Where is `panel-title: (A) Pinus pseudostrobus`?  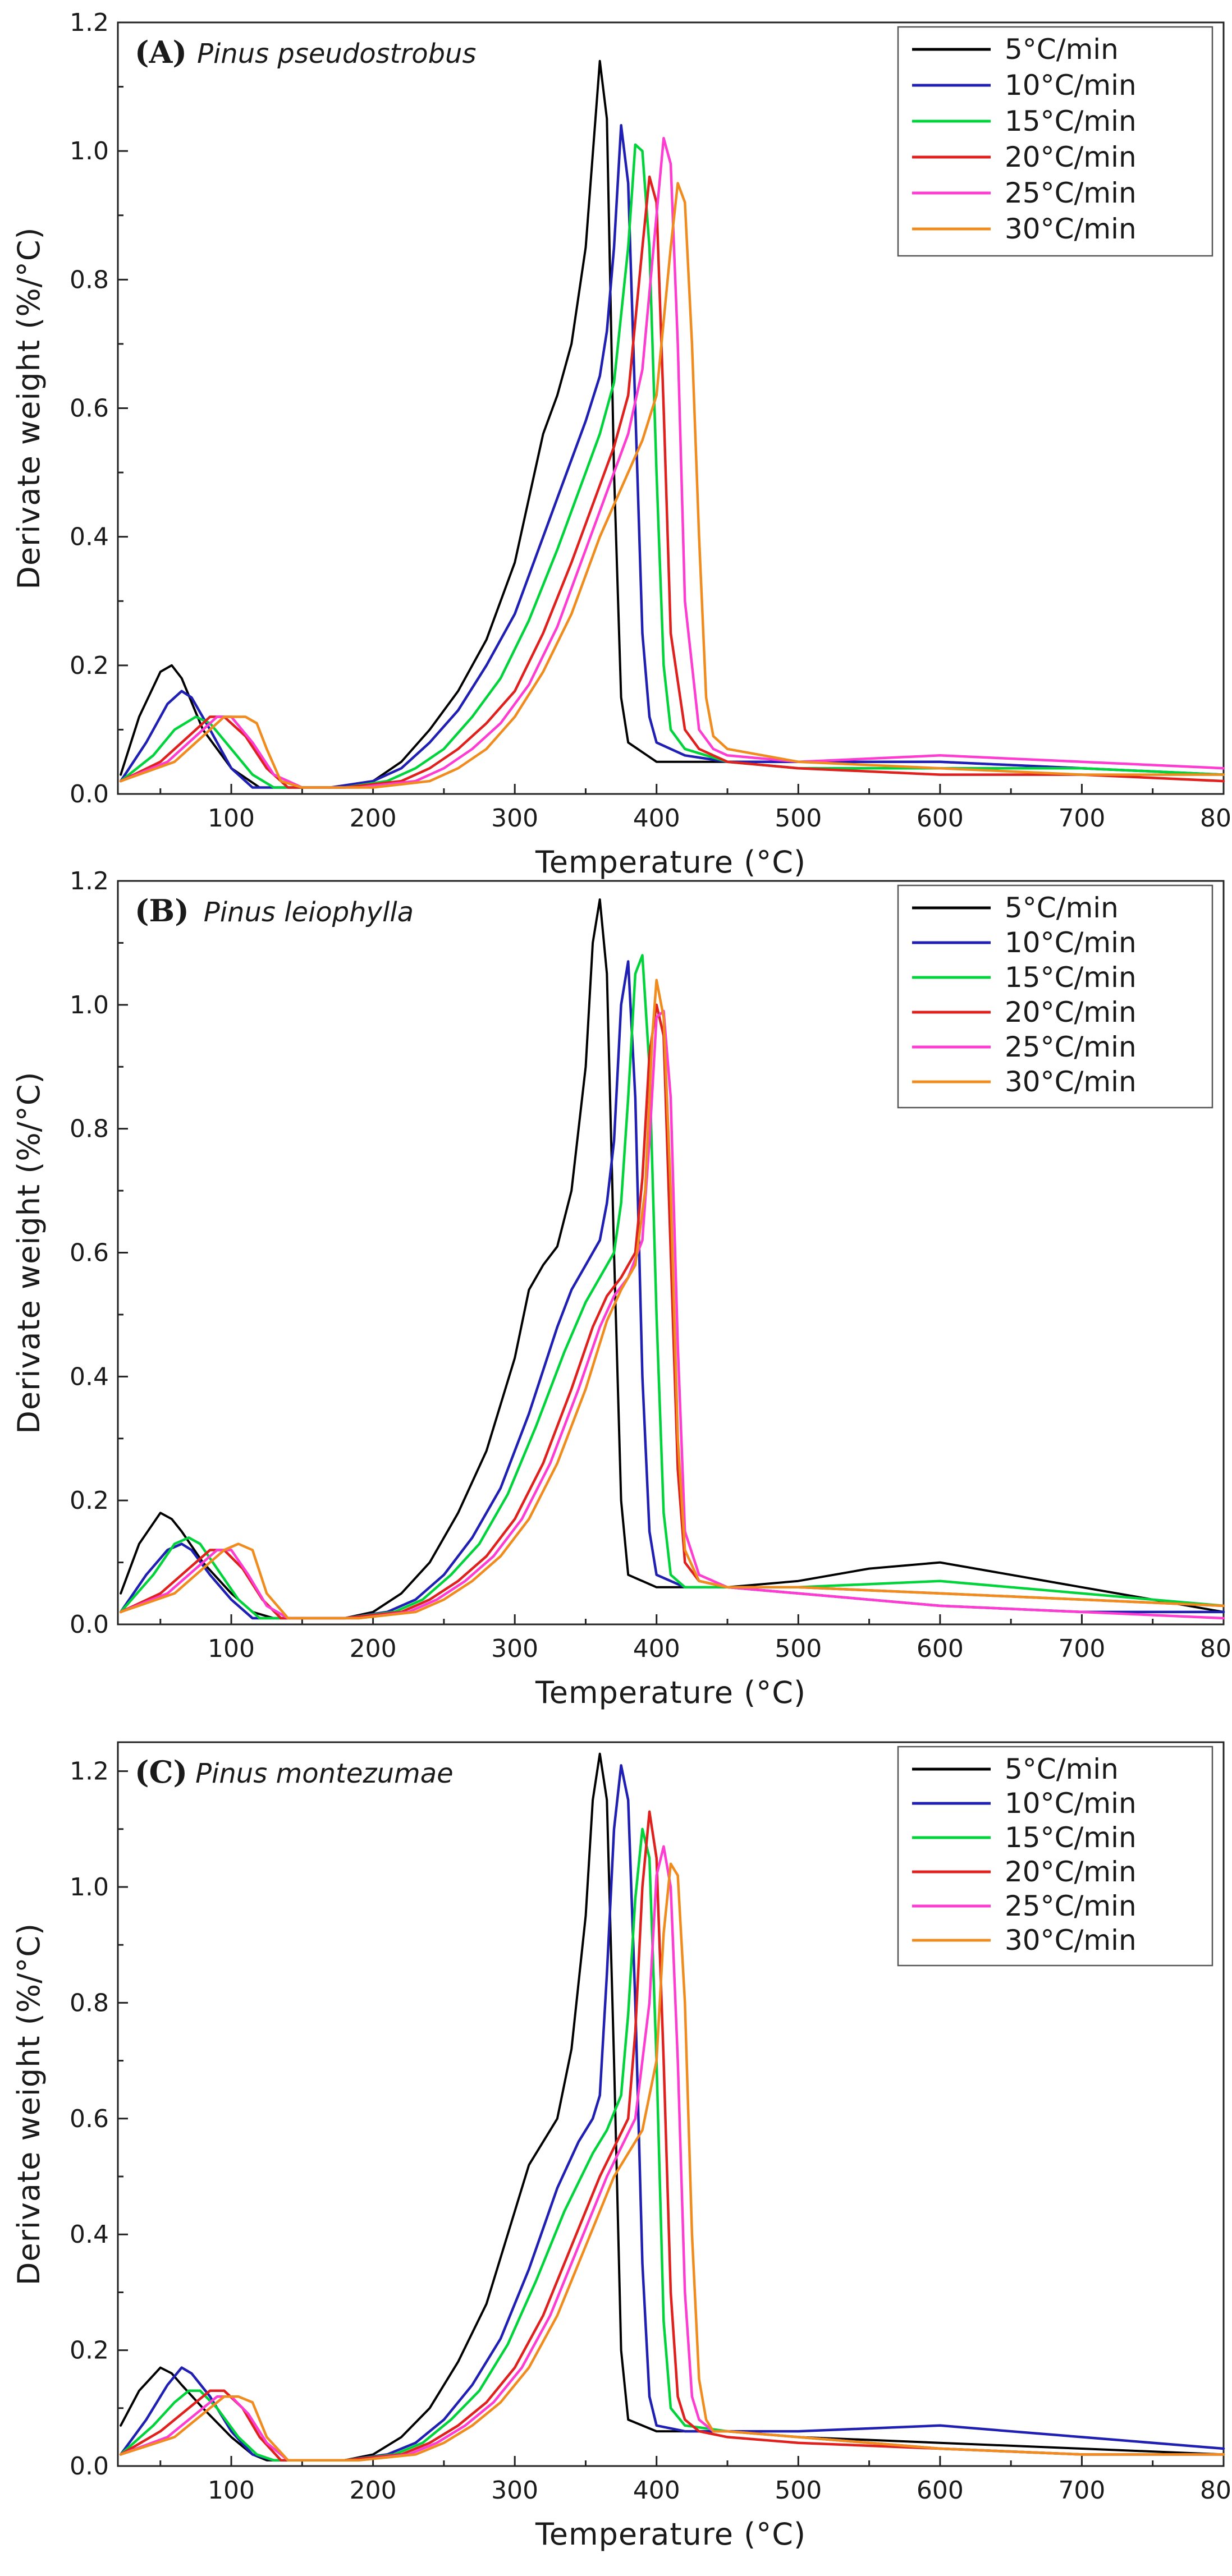
panel-title: (A) Pinus pseudostrobus is located at coordinates (306, 52).